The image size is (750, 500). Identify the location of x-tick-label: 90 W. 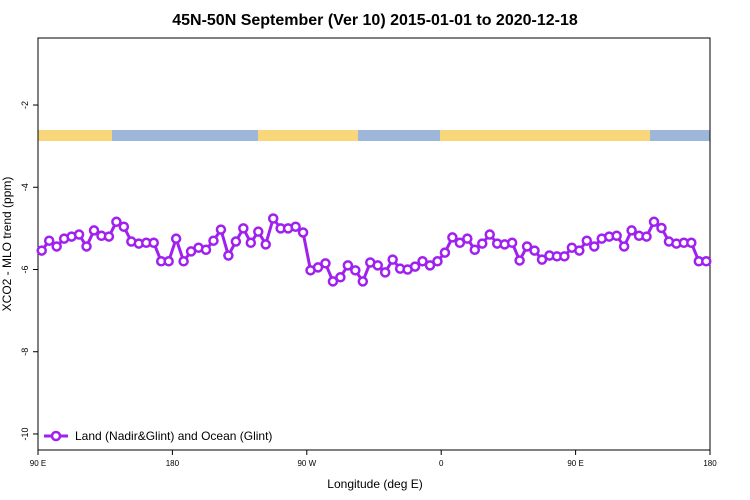
(306, 463).